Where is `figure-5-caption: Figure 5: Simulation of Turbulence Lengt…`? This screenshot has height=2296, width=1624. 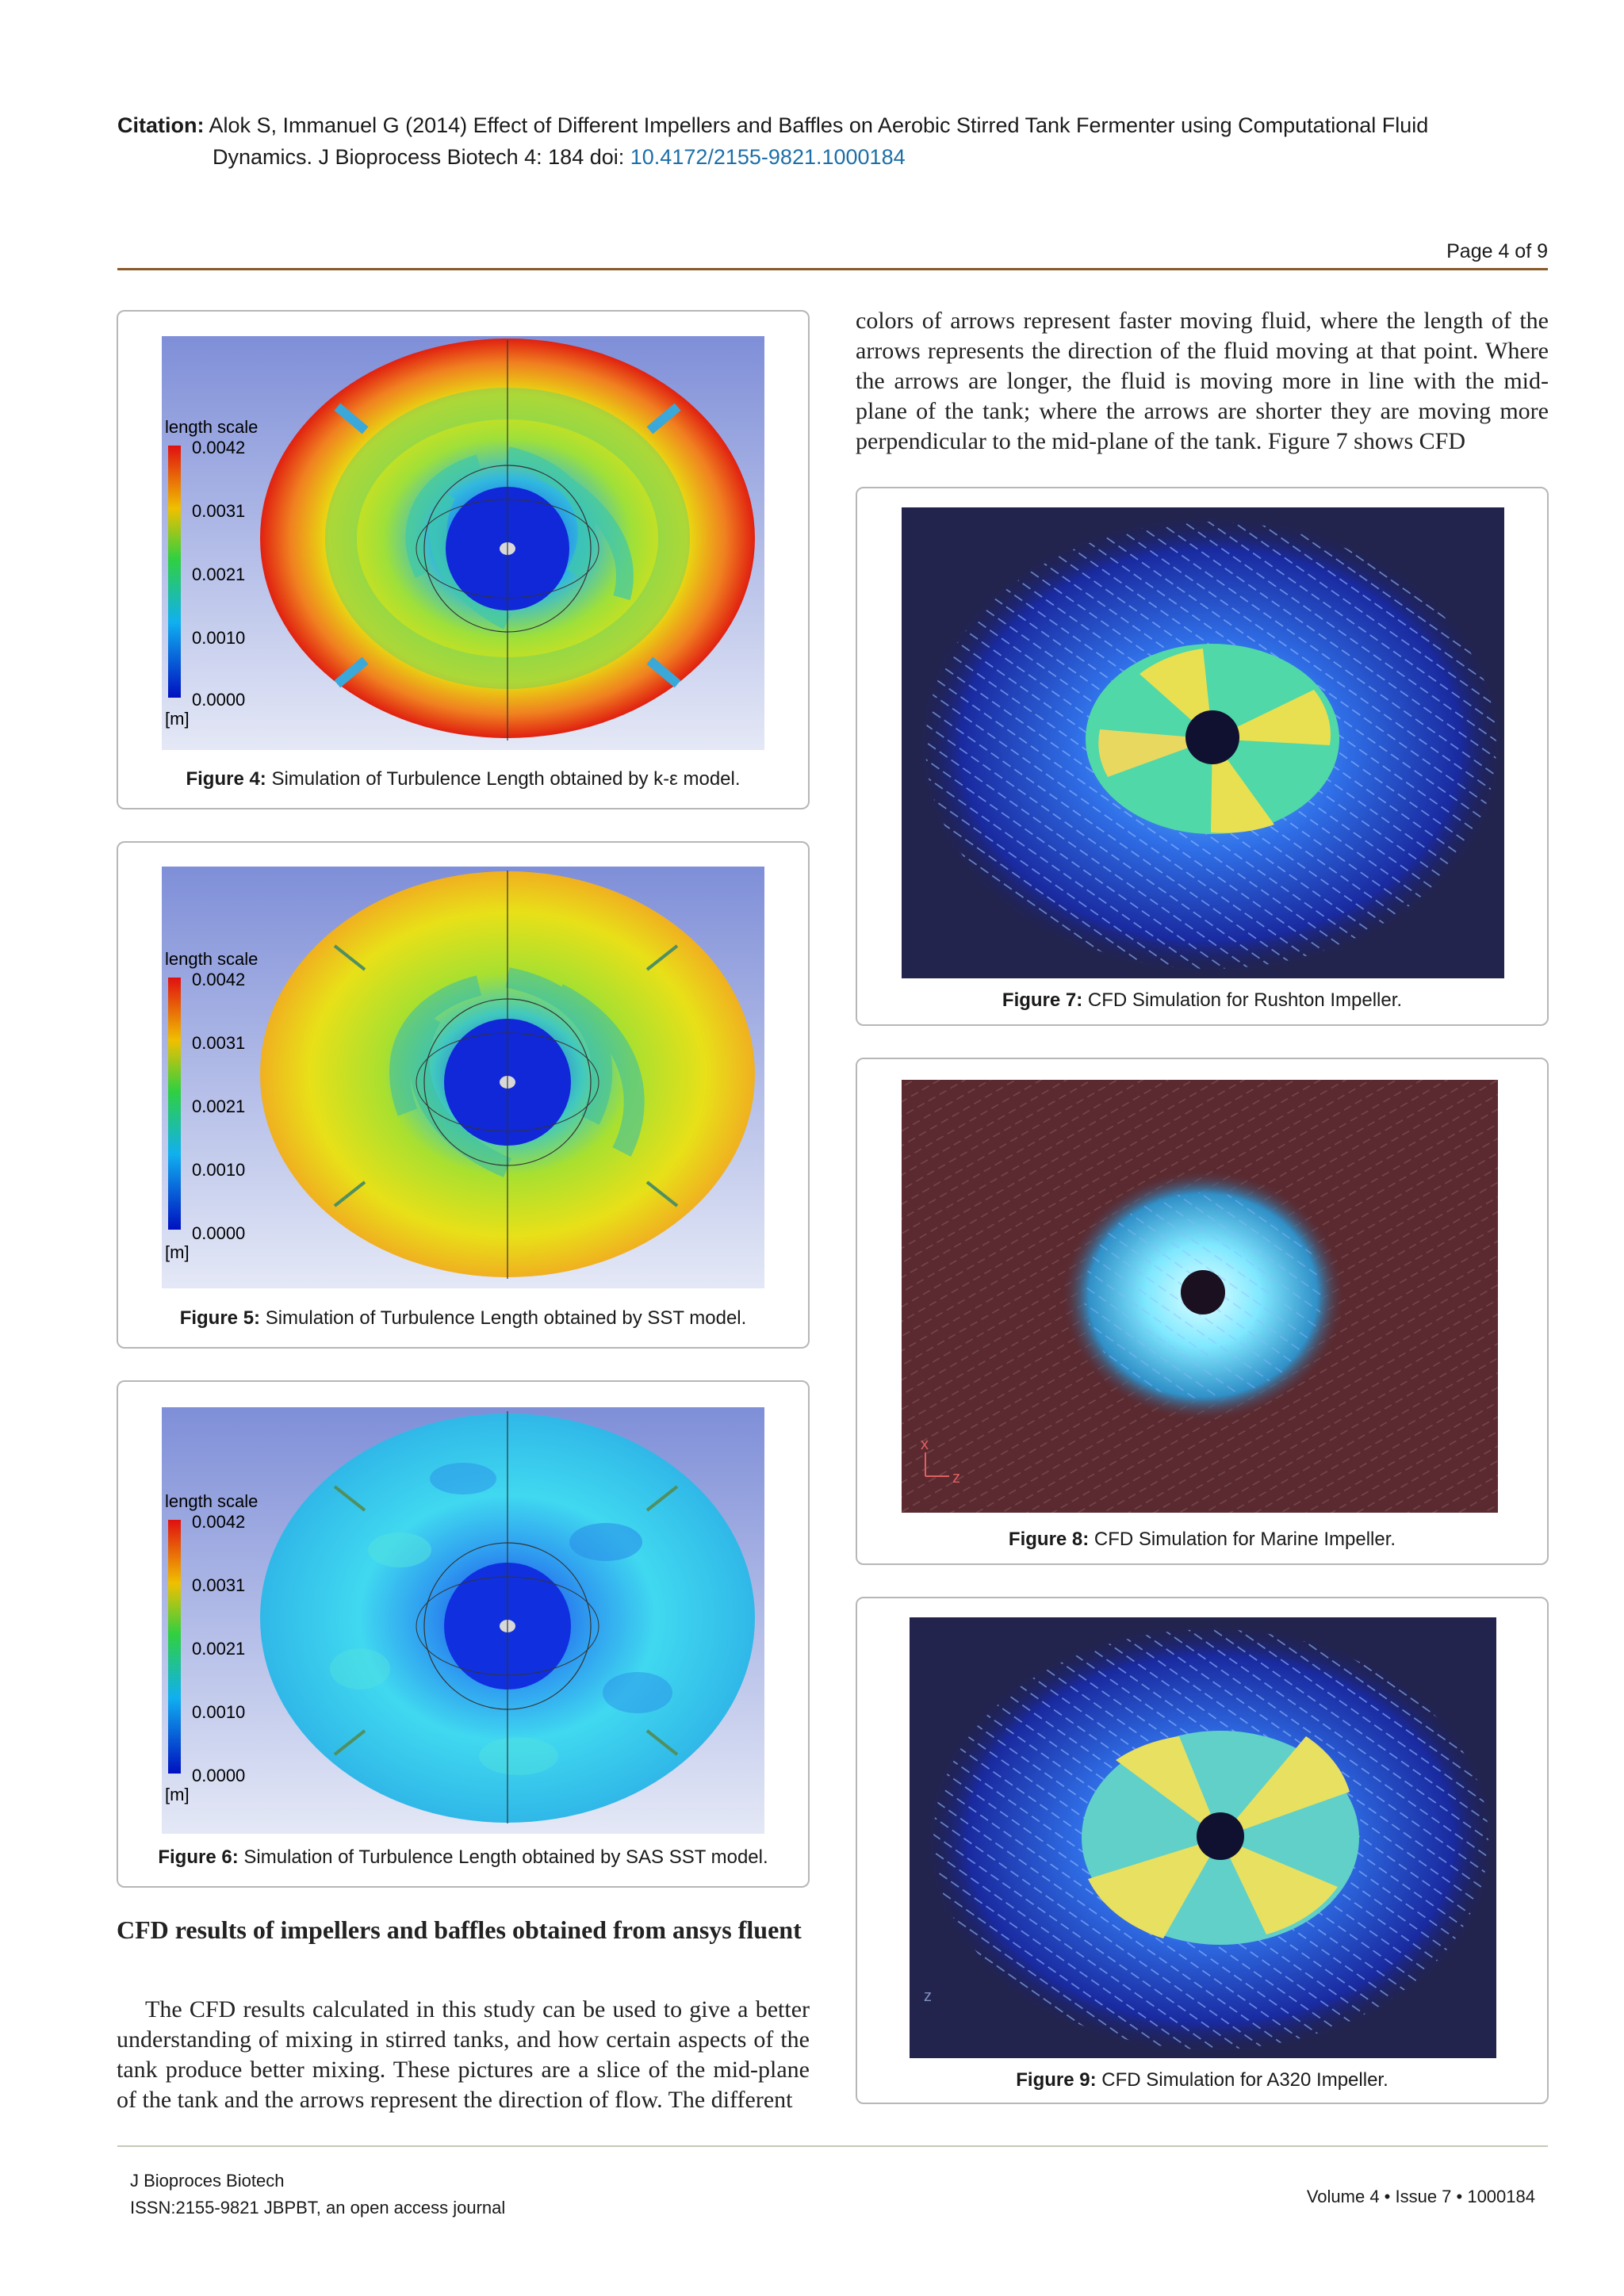 figure-5-caption: Figure 5: Simulation of Turbulence Lengt… is located at coordinates (463, 1318).